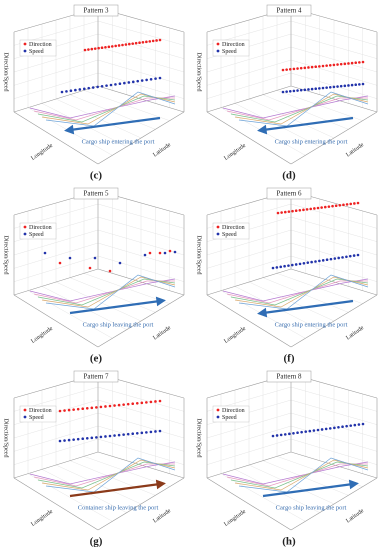 The width and height of the screenshot is (386, 550). Describe the element at coordinates (42, 335) in the screenshot. I see `x-axis-label: Longitude` at that location.